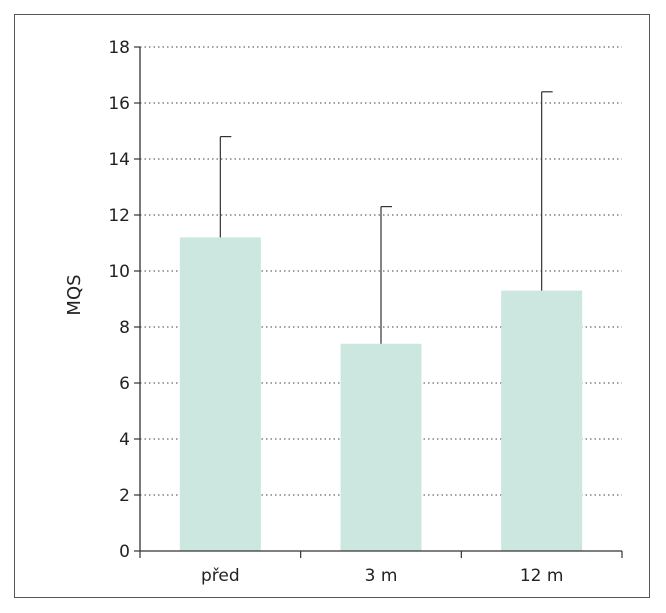 The image size is (666, 613). I want to click on y-tick-label-6: 6, so click(124, 384).